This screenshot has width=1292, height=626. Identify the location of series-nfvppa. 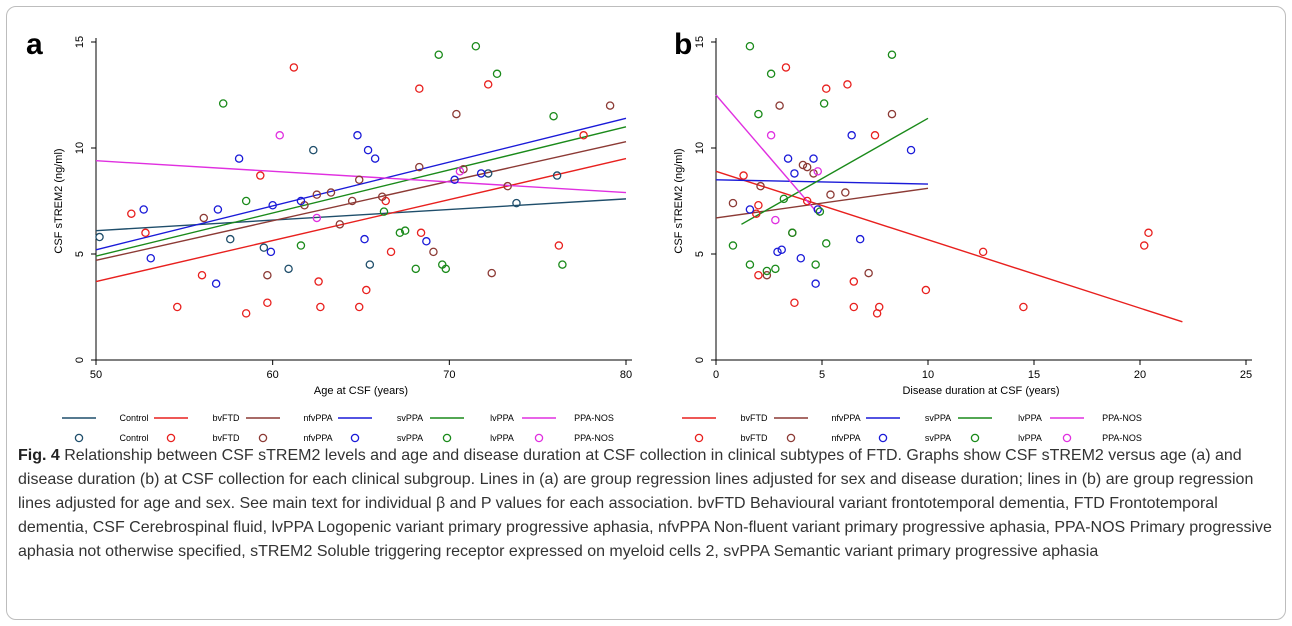
(812, 190).